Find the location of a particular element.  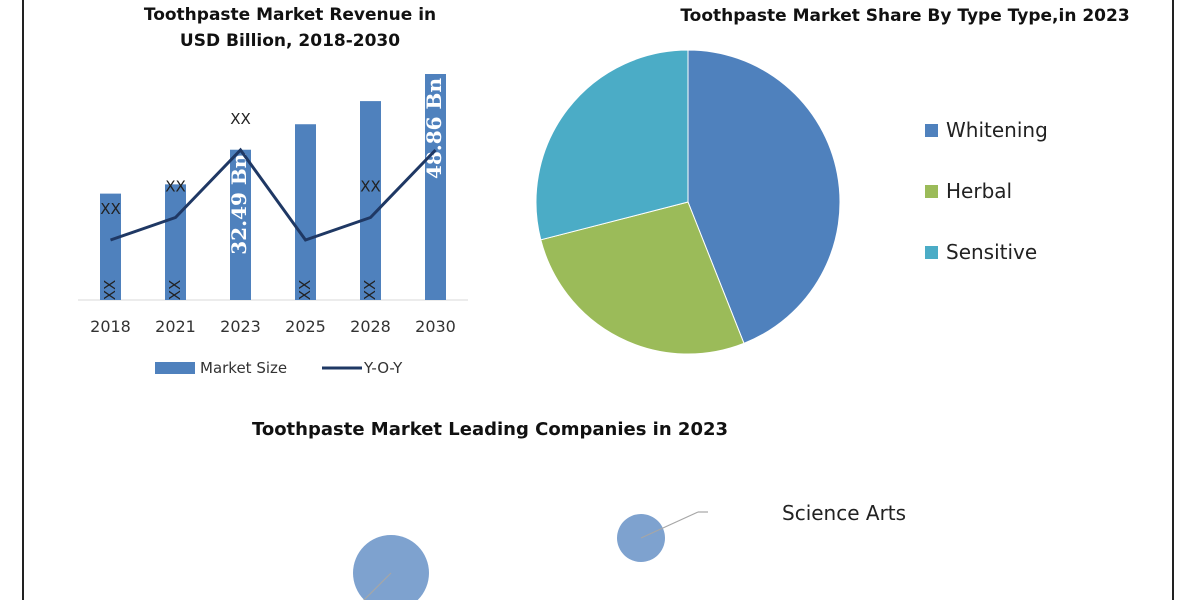

x-tick-label: 2025 is located at coordinates (305, 326).